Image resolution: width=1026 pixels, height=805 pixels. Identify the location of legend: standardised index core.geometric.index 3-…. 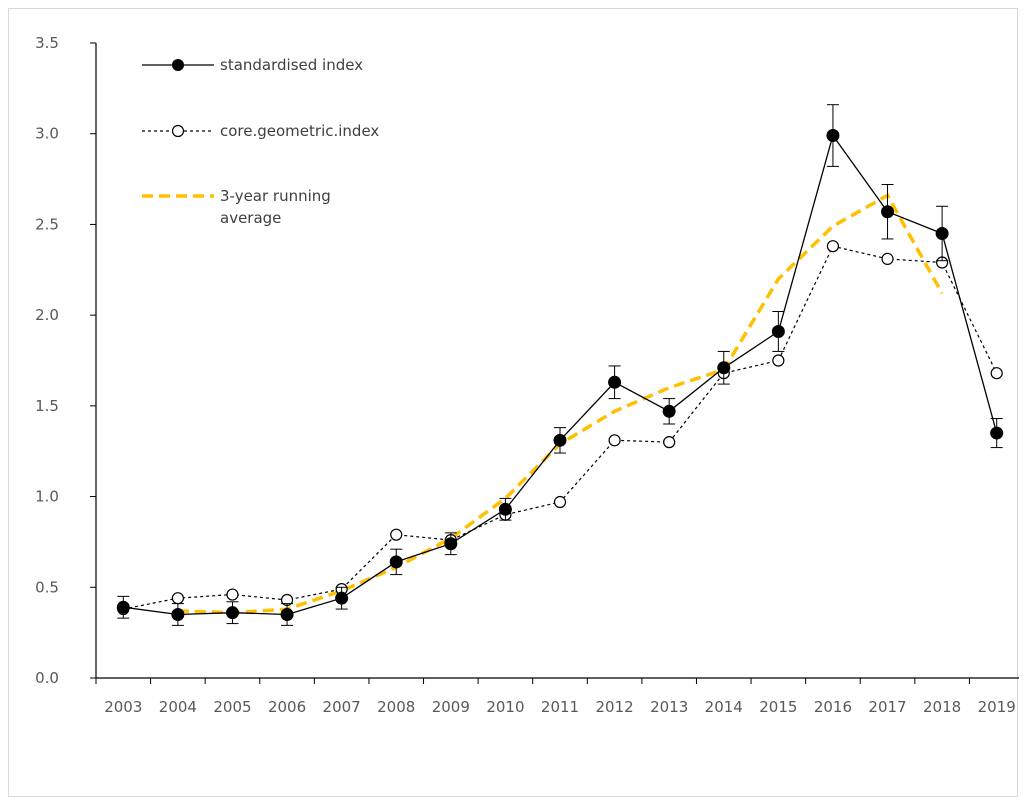
(260, 141).